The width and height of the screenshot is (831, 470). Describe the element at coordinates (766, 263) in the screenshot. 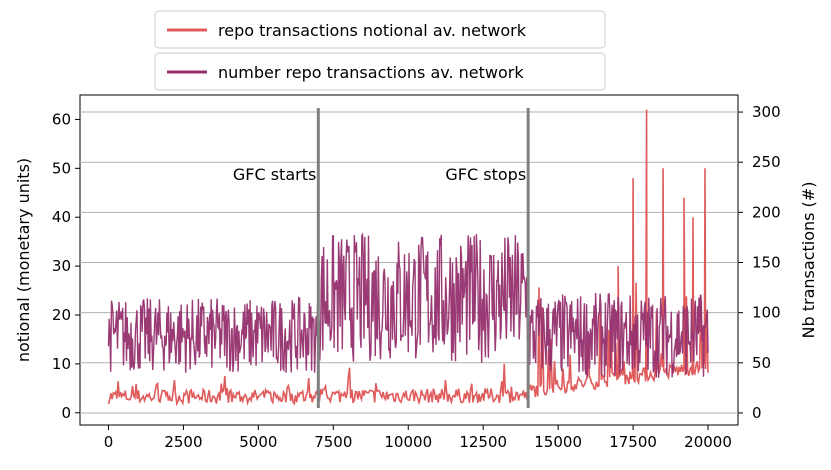

I see `y-tick-label-right: 150` at that location.